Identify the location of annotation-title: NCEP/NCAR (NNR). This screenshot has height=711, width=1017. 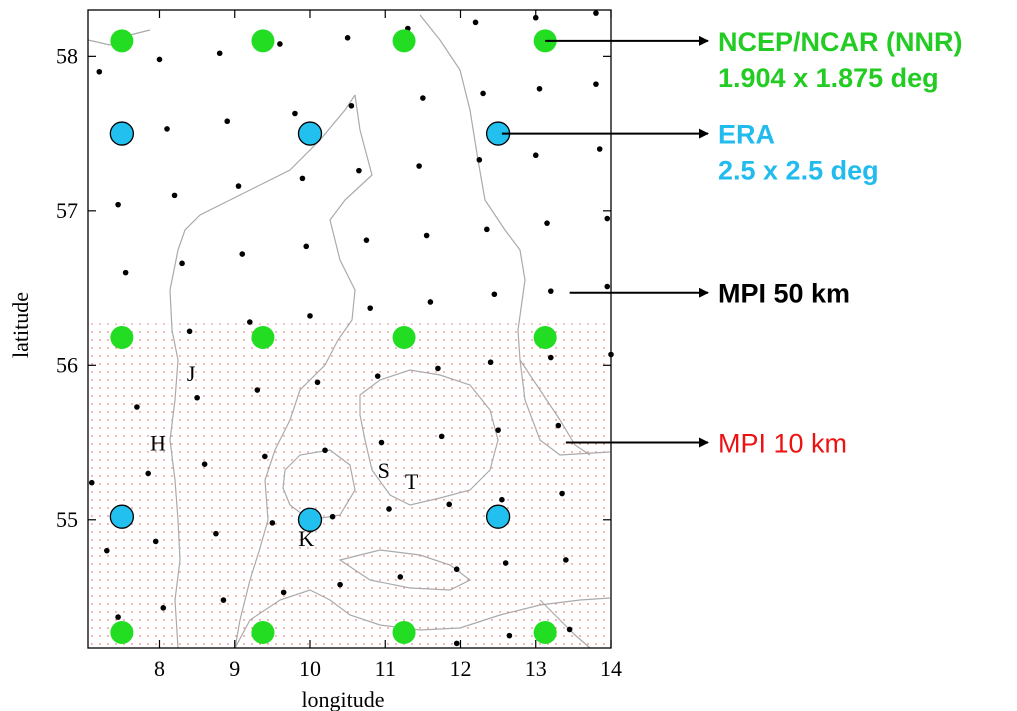
(840, 42).